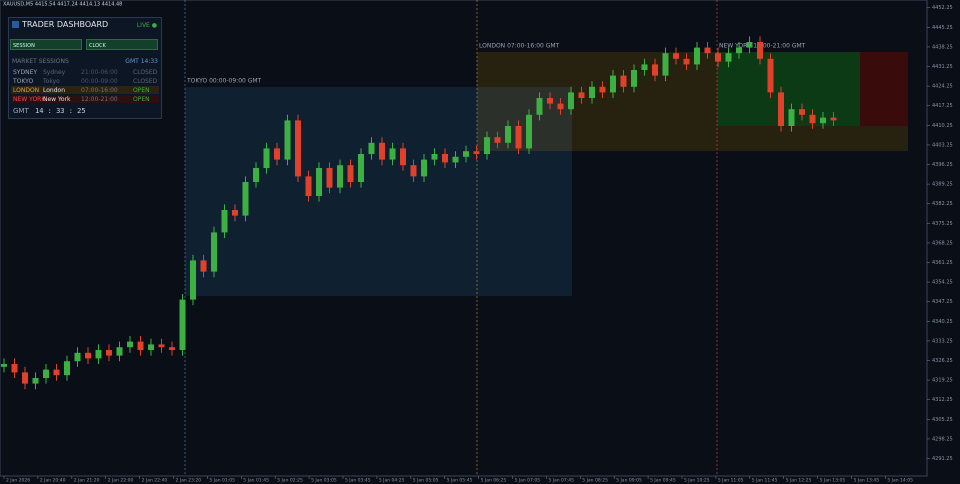  What do you see at coordinates (54, 90) in the screenshot?
I see `session-city: London` at bounding box center [54, 90].